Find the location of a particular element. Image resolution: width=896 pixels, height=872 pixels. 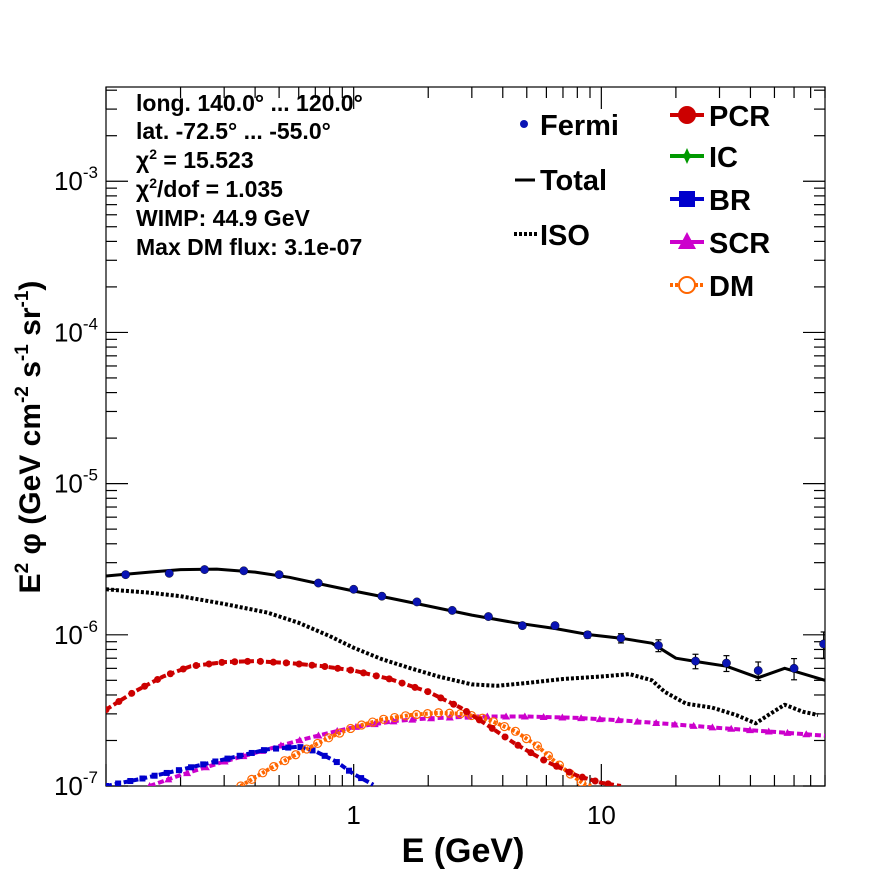

legend-right: PCR IC BR SCR DM is located at coordinates (720, 202).